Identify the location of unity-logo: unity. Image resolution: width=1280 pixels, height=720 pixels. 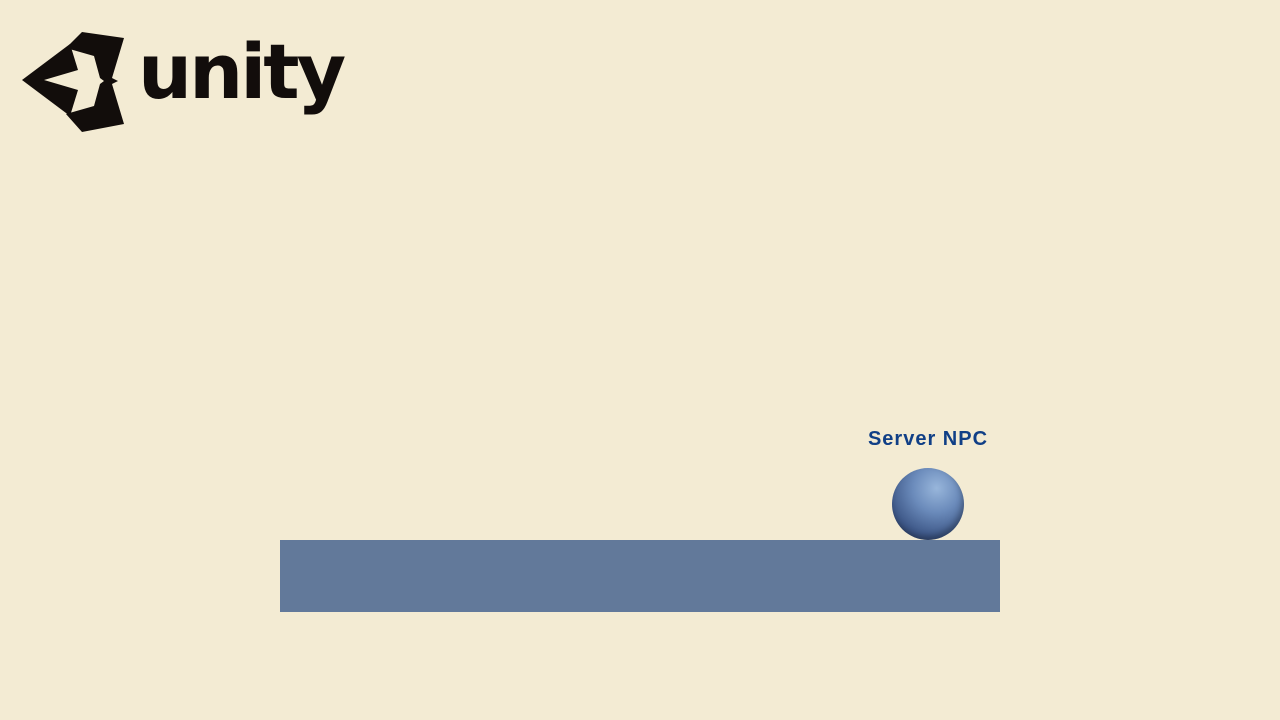
(183, 82).